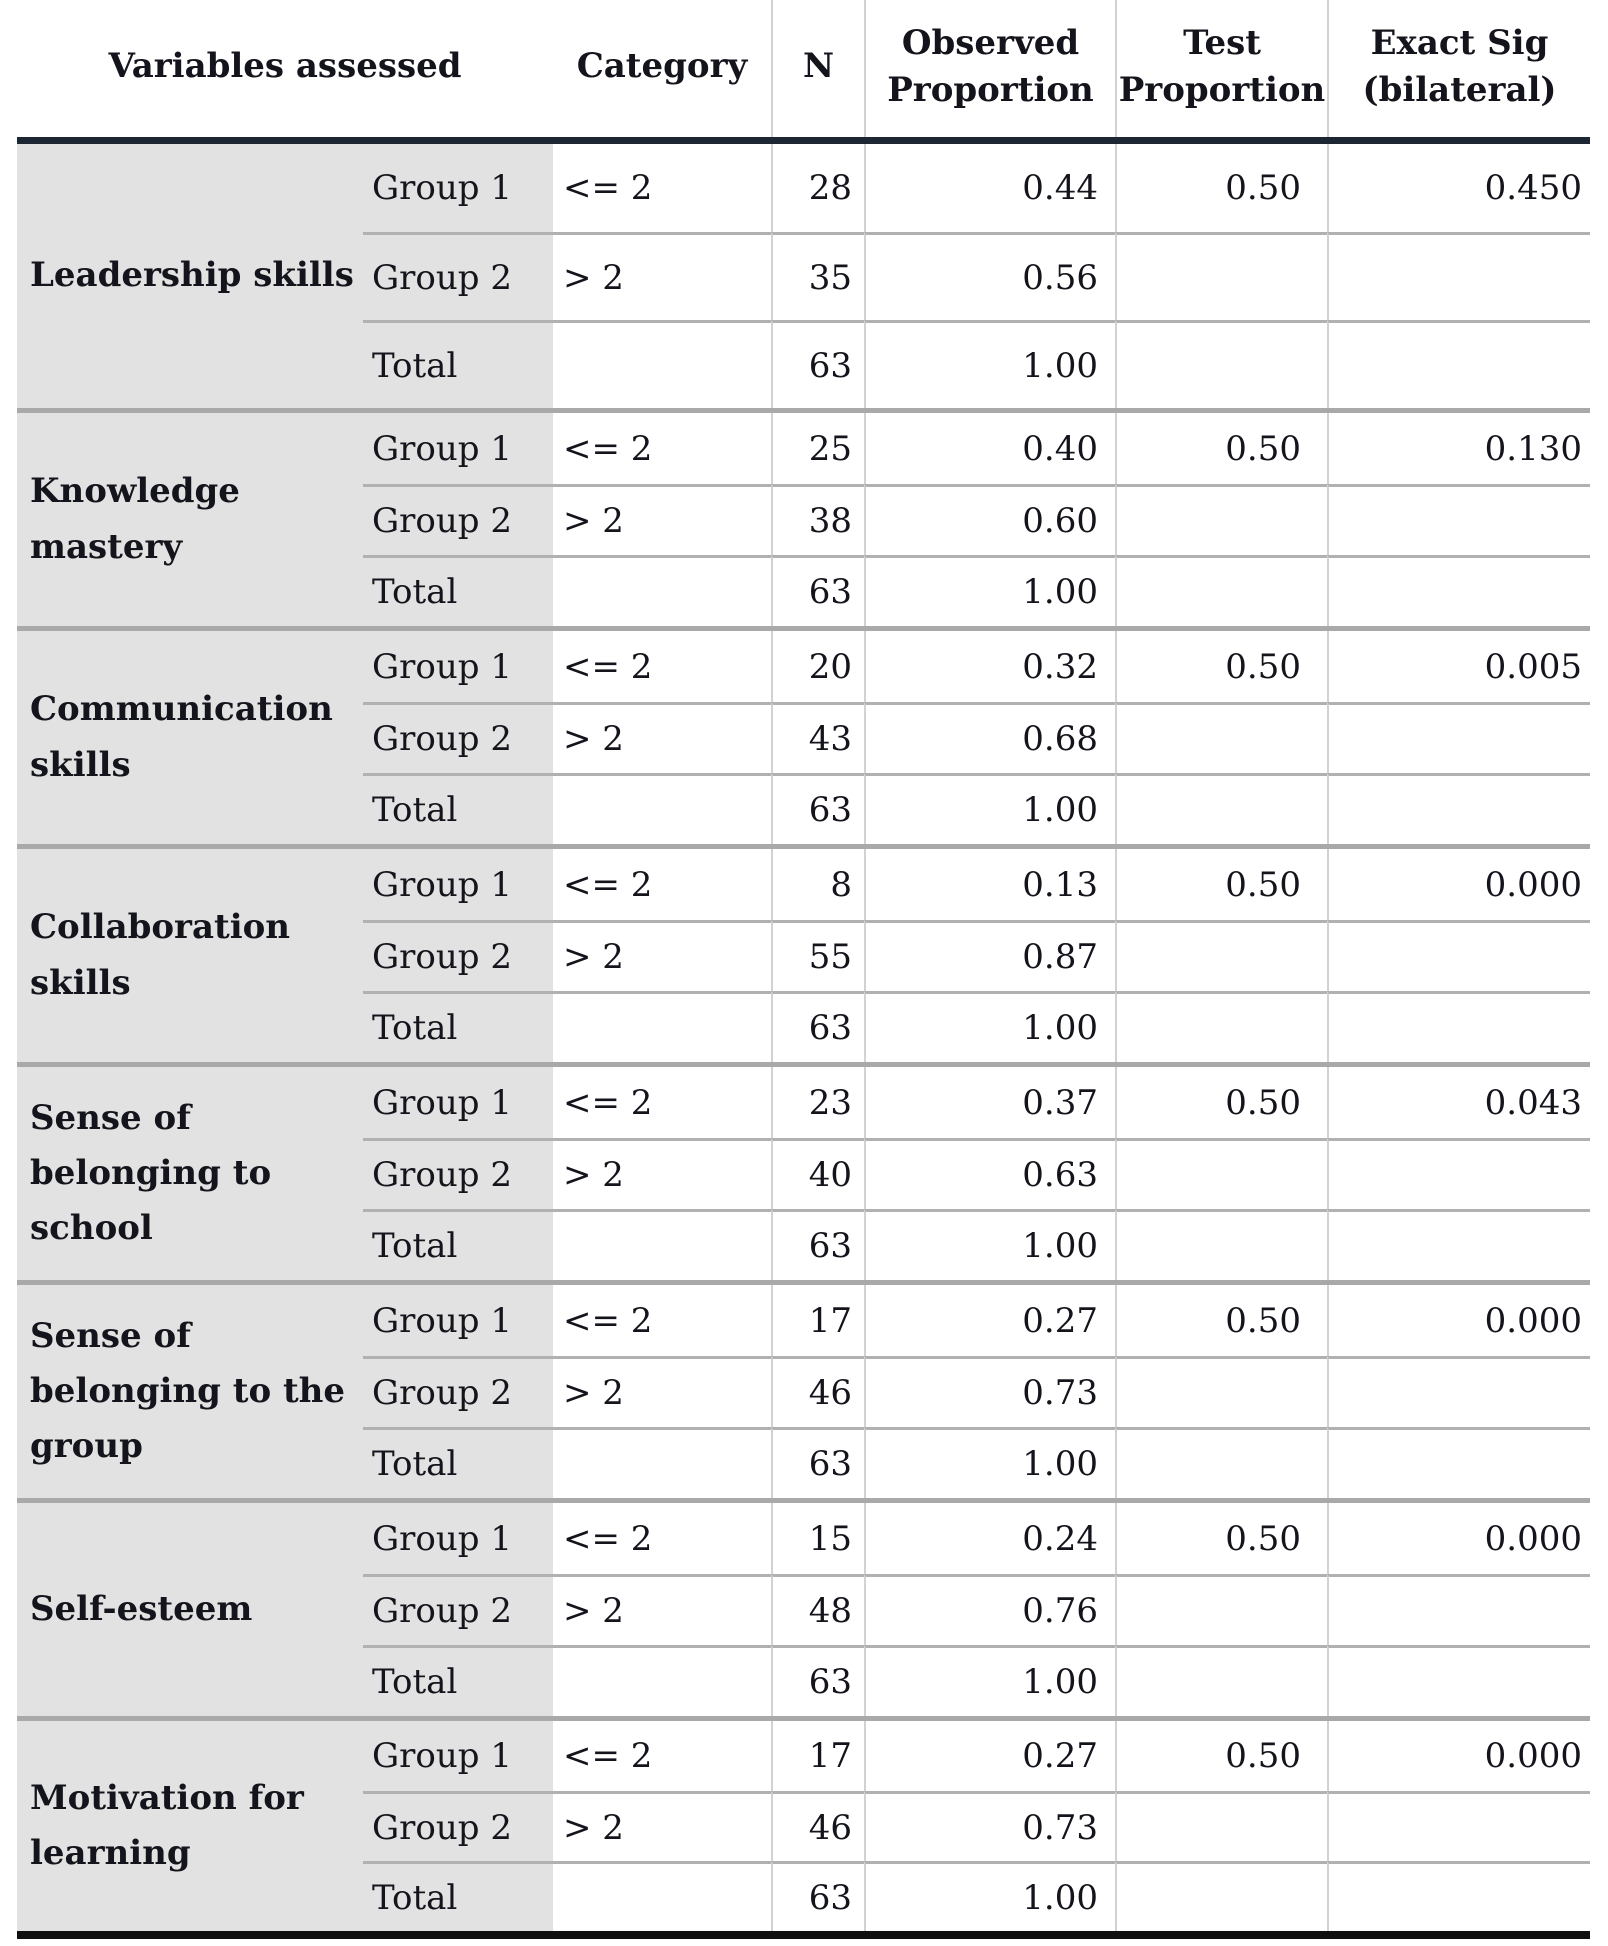 The height and width of the screenshot is (1946, 1608). What do you see at coordinates (989, 1538) in the screenshot?
I see `observed-proportion-value: 0.24` at bounding box center [989, 1538].